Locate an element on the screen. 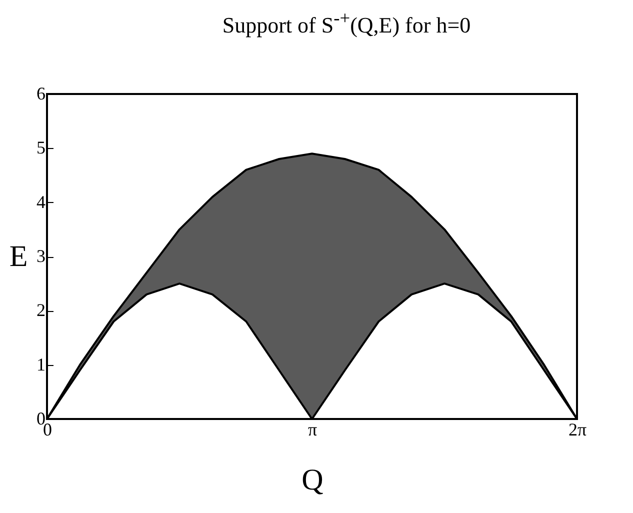 The image size is (633, 513). y-tick-label: 4 is located at coordinates (41, 202).